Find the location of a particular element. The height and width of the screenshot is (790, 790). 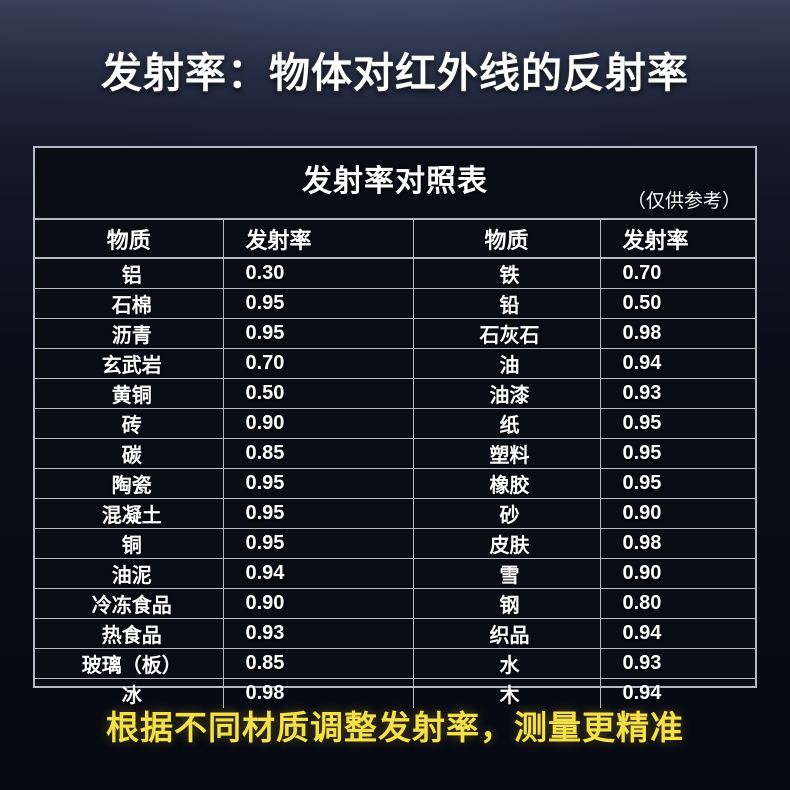

cell-substance-right: 织品 is located at coordinates (506, 633).